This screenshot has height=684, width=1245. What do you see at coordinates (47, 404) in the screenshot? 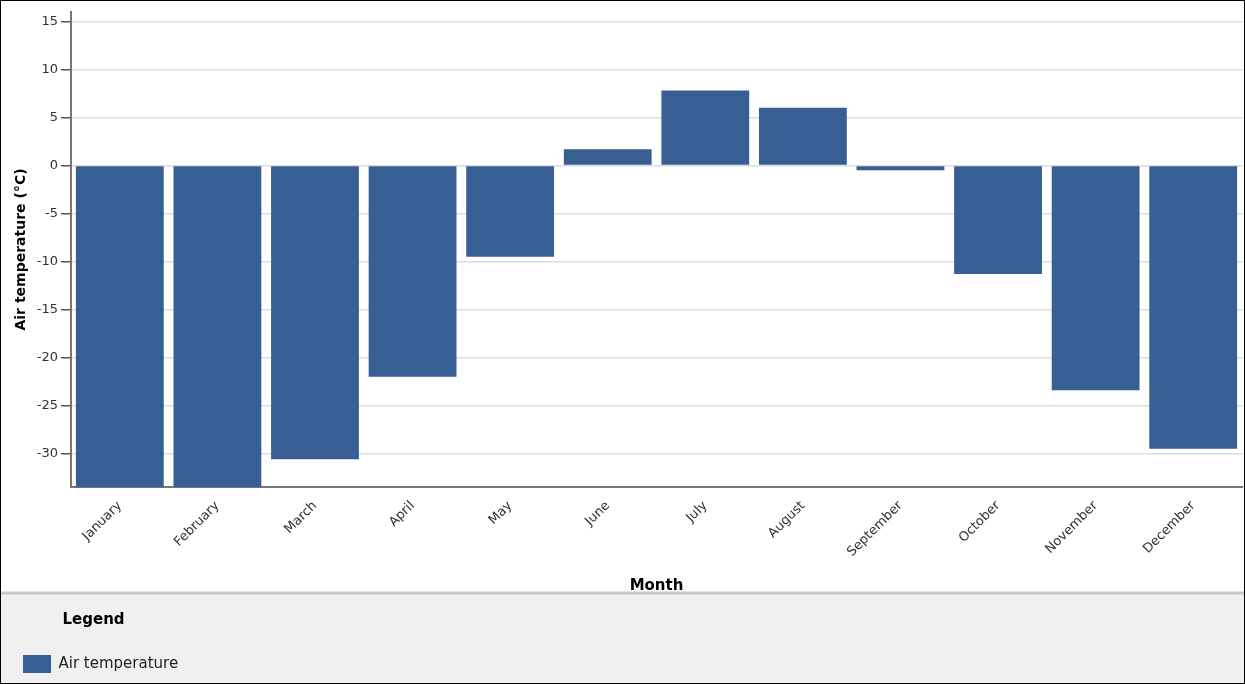
I see `y-tick-label: -25` at bounding box center [47, 404].